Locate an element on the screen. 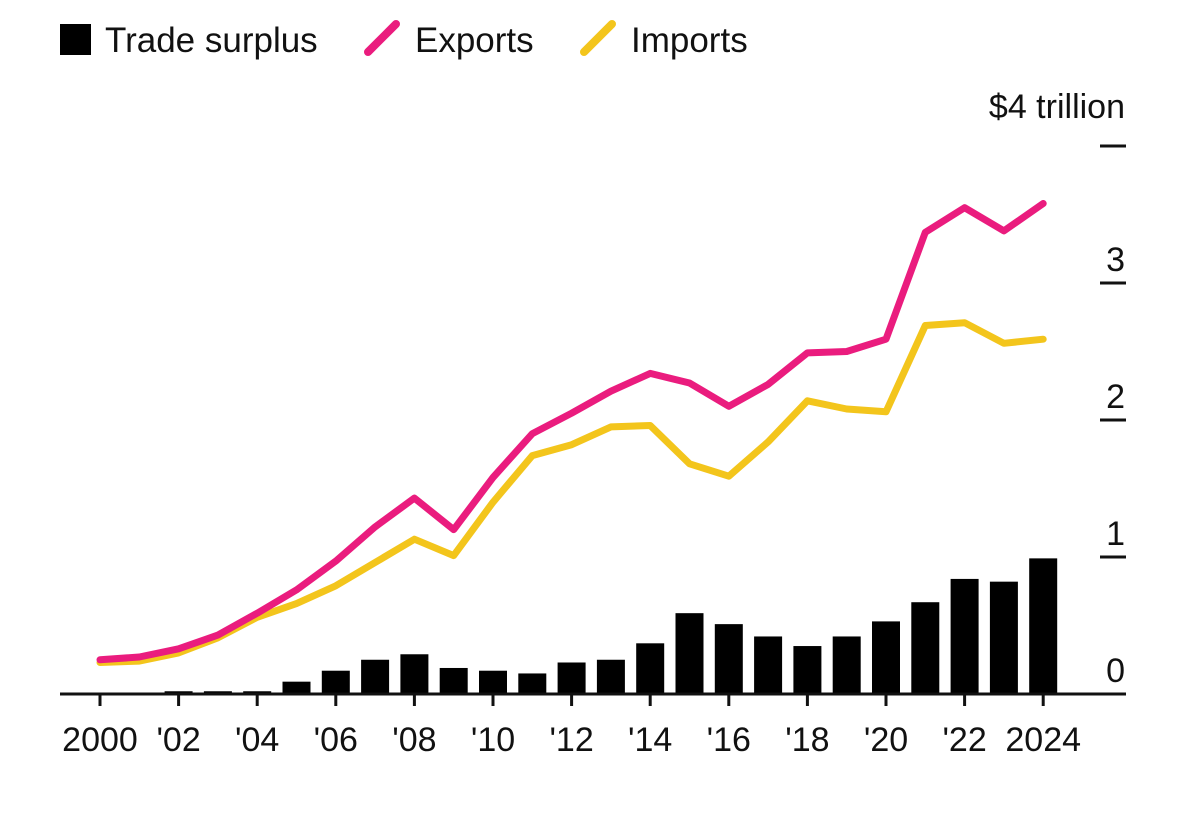 Image resolution: width=1180 pixels, height=838 pixels. y-tick-label: 3 is located at coordinates (1115, 260).